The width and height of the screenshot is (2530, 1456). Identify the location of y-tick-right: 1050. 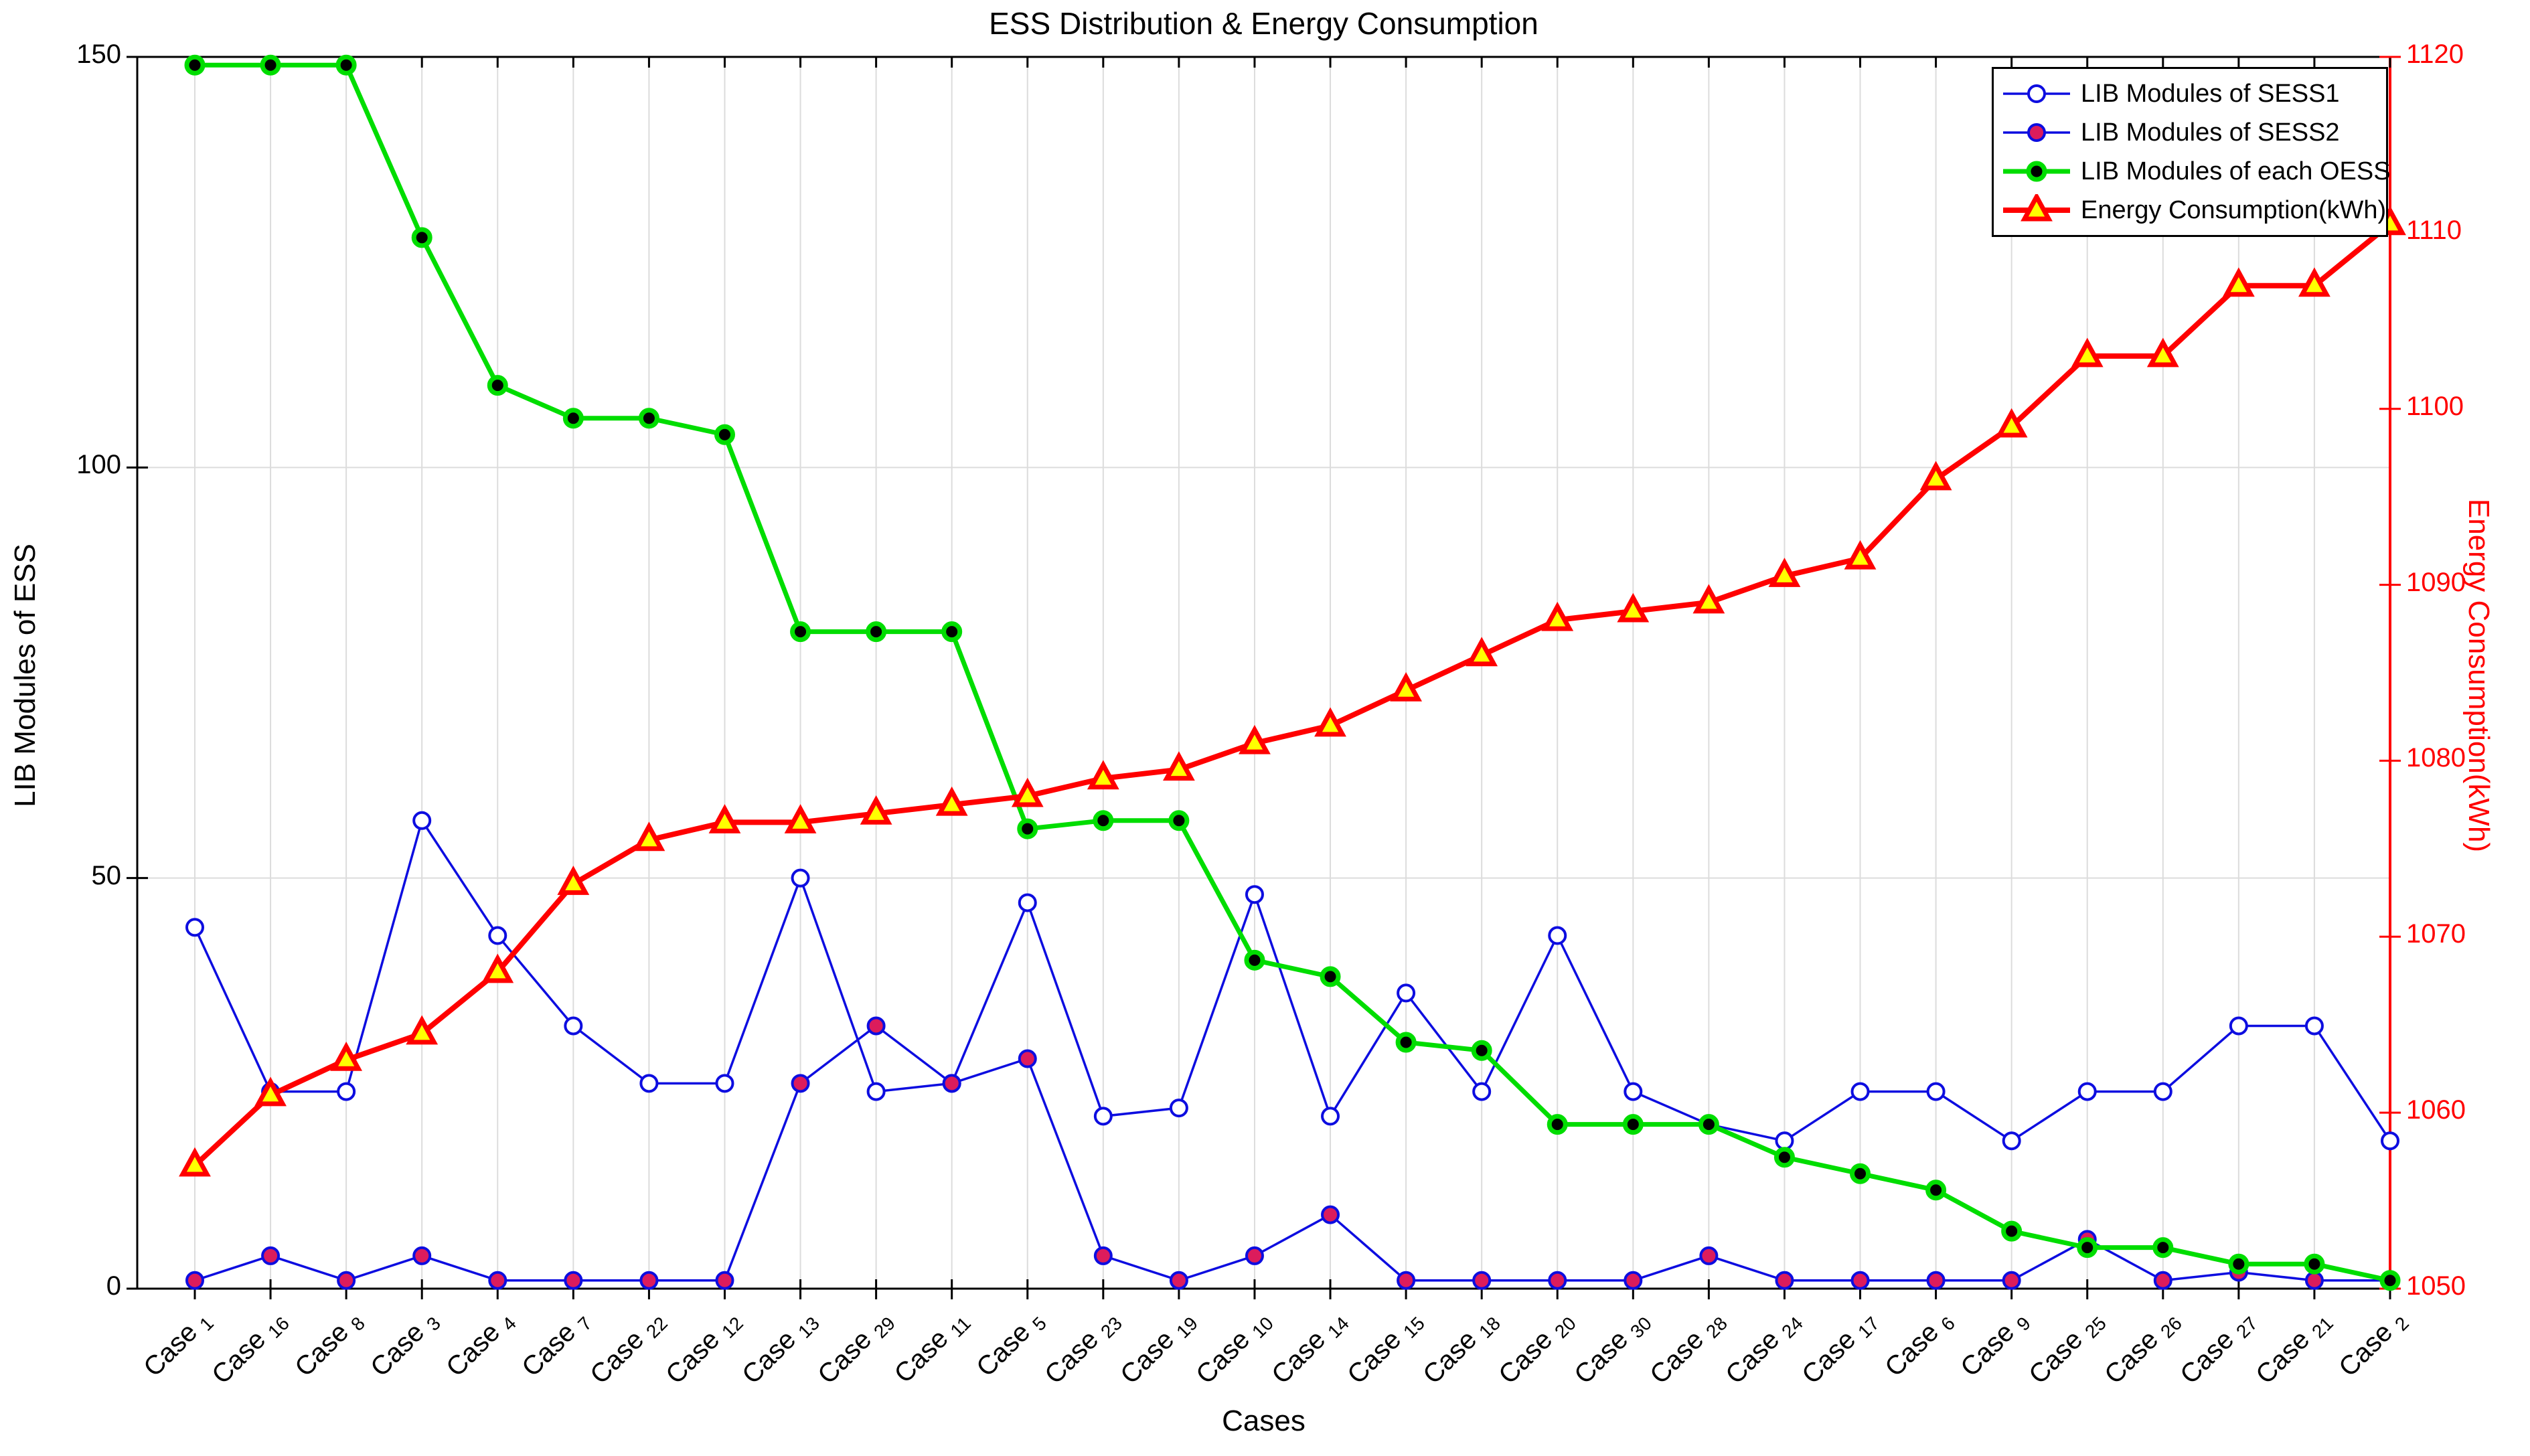
(2436, 1286).